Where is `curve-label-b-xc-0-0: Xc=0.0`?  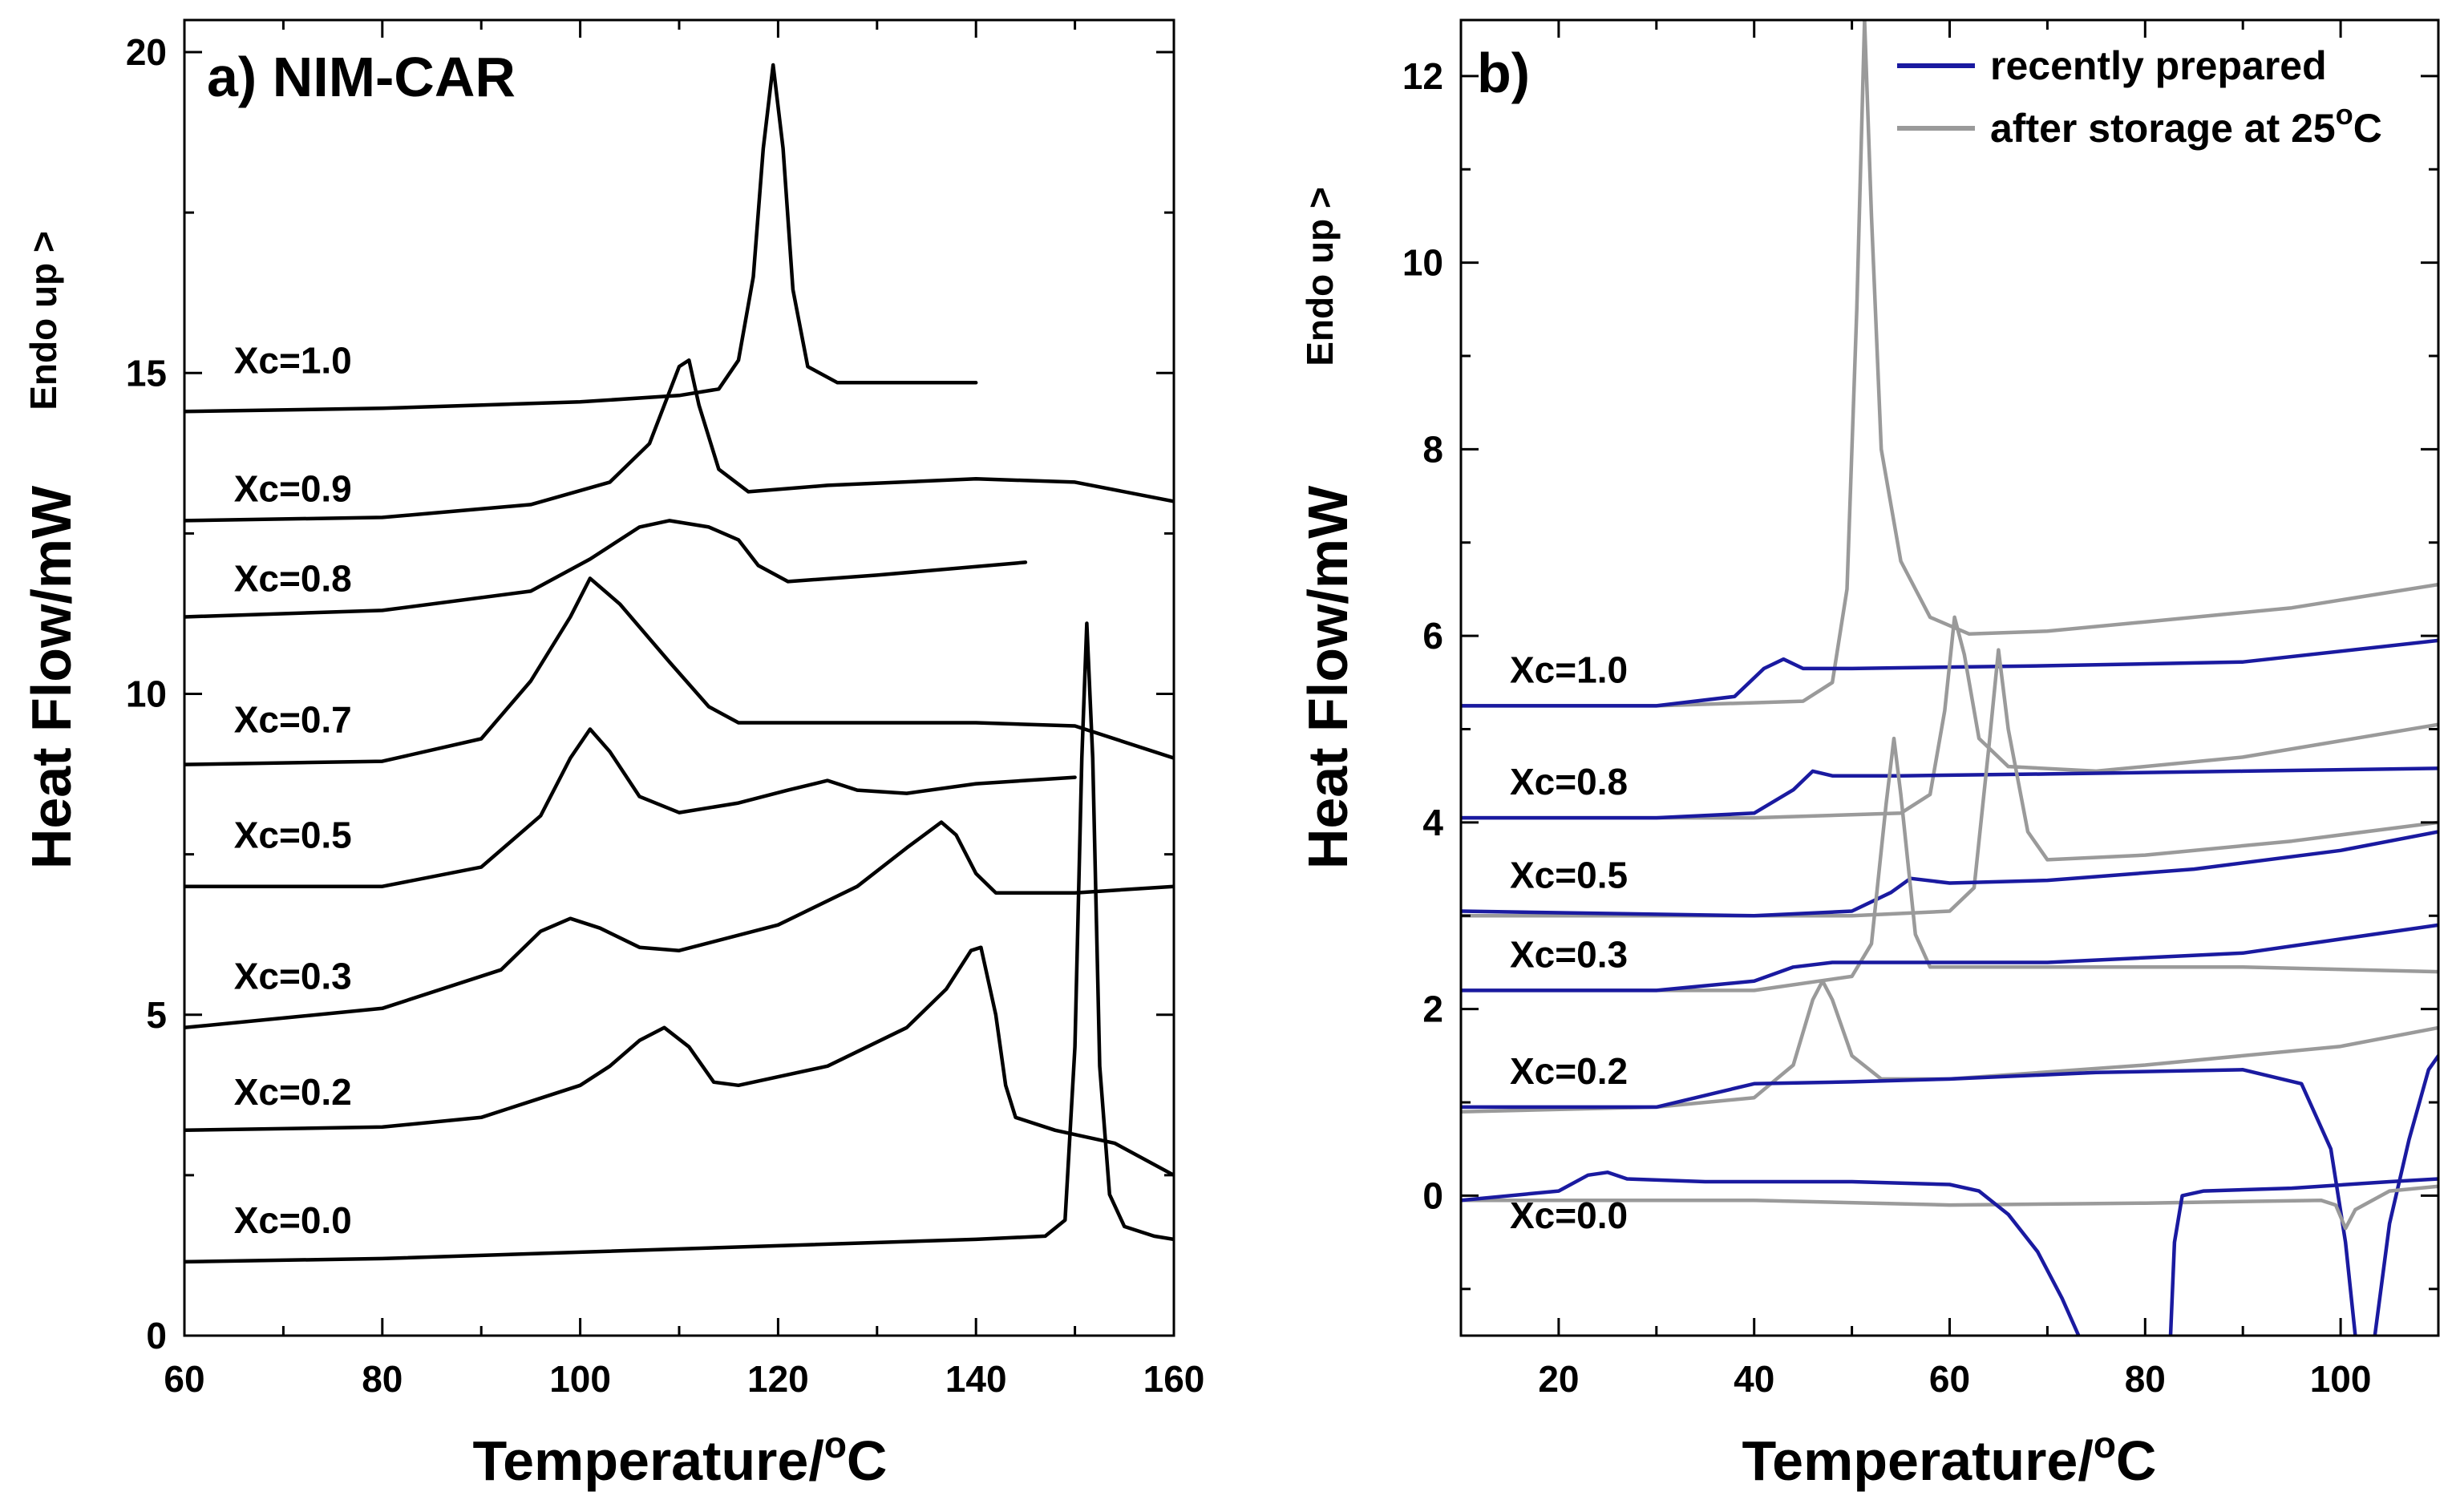
curve-label-b-xc-0-0: Xc=0.0 is located at coordinates (1569, 1216).